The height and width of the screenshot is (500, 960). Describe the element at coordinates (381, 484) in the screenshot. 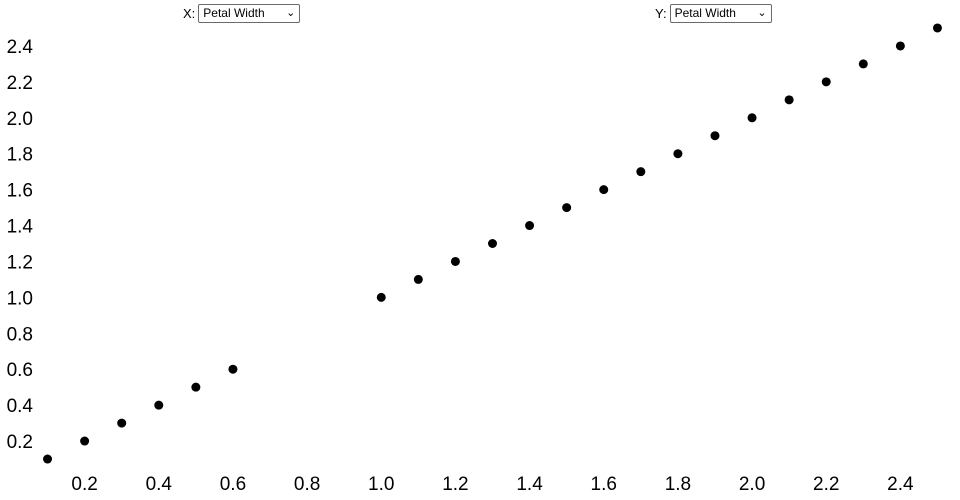

I see `x-tick-label: 1.0` at that location.